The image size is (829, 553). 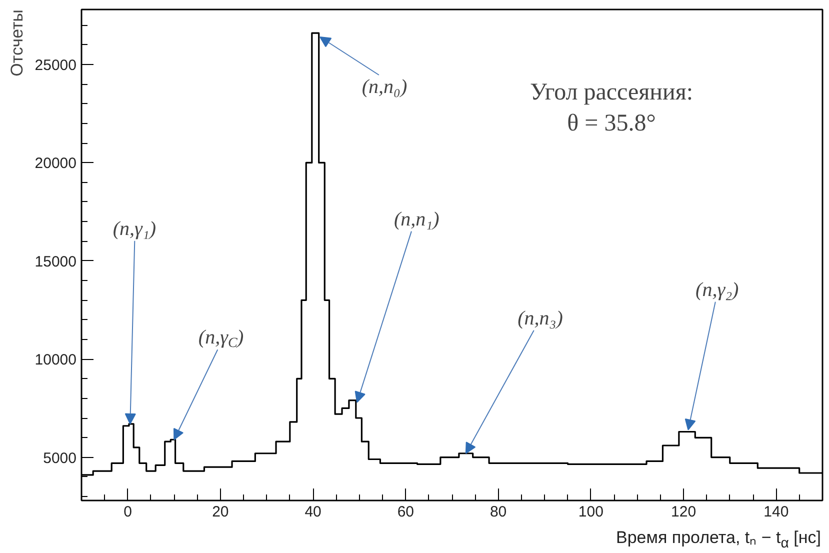 I want to click on x-tick-label: 100, so click(x=591, y=512).